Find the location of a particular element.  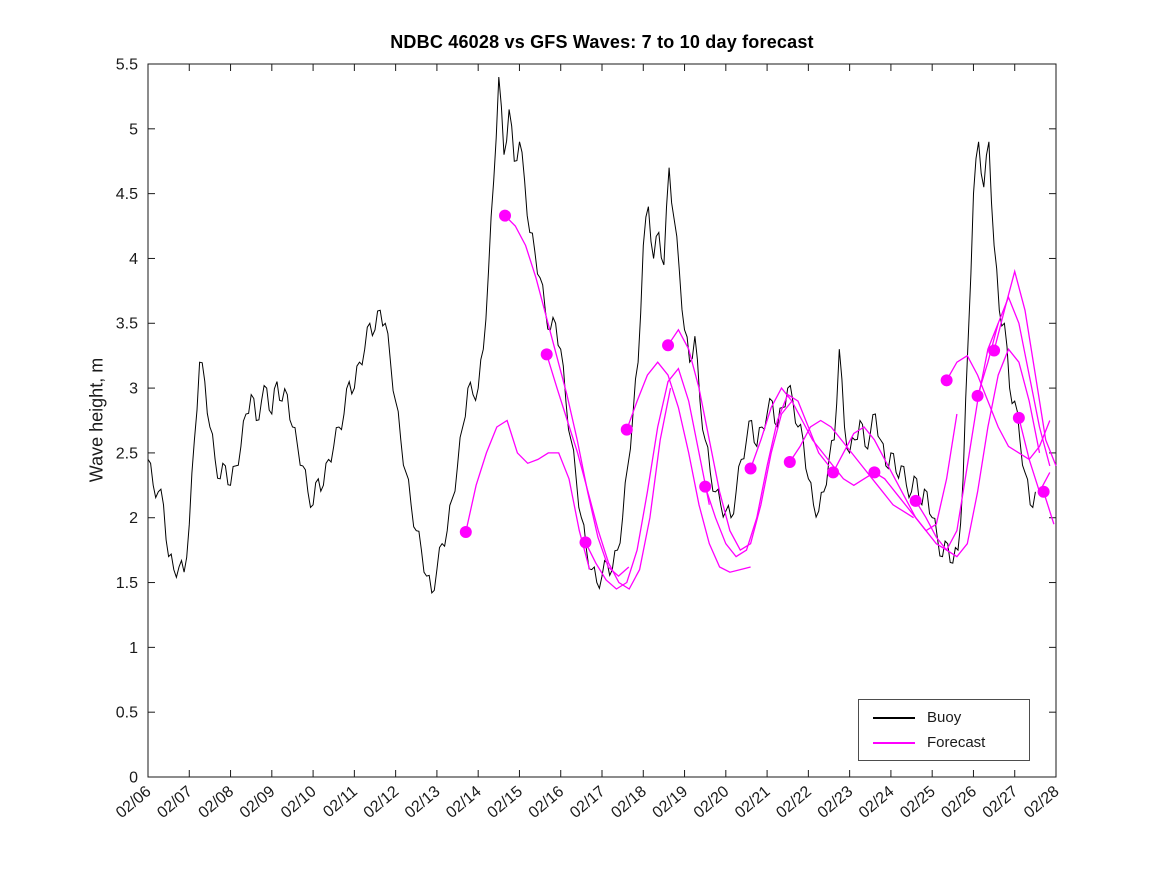

svg-text: 02/11 is located at coordinates (340, 802).